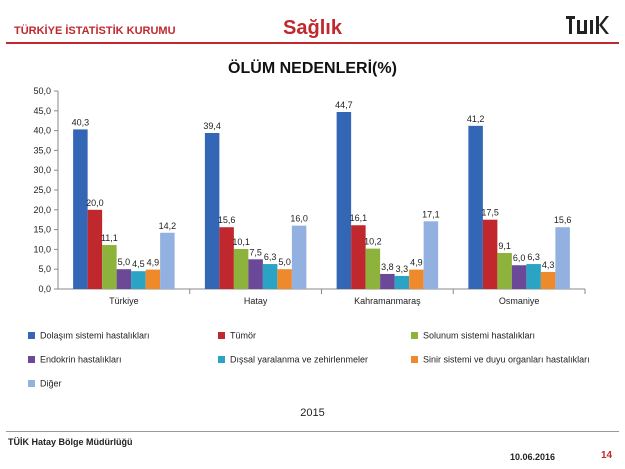 This screenshot has width=625, height=469. I want to click on x-category-label: Türkiye, so click(124, 301).